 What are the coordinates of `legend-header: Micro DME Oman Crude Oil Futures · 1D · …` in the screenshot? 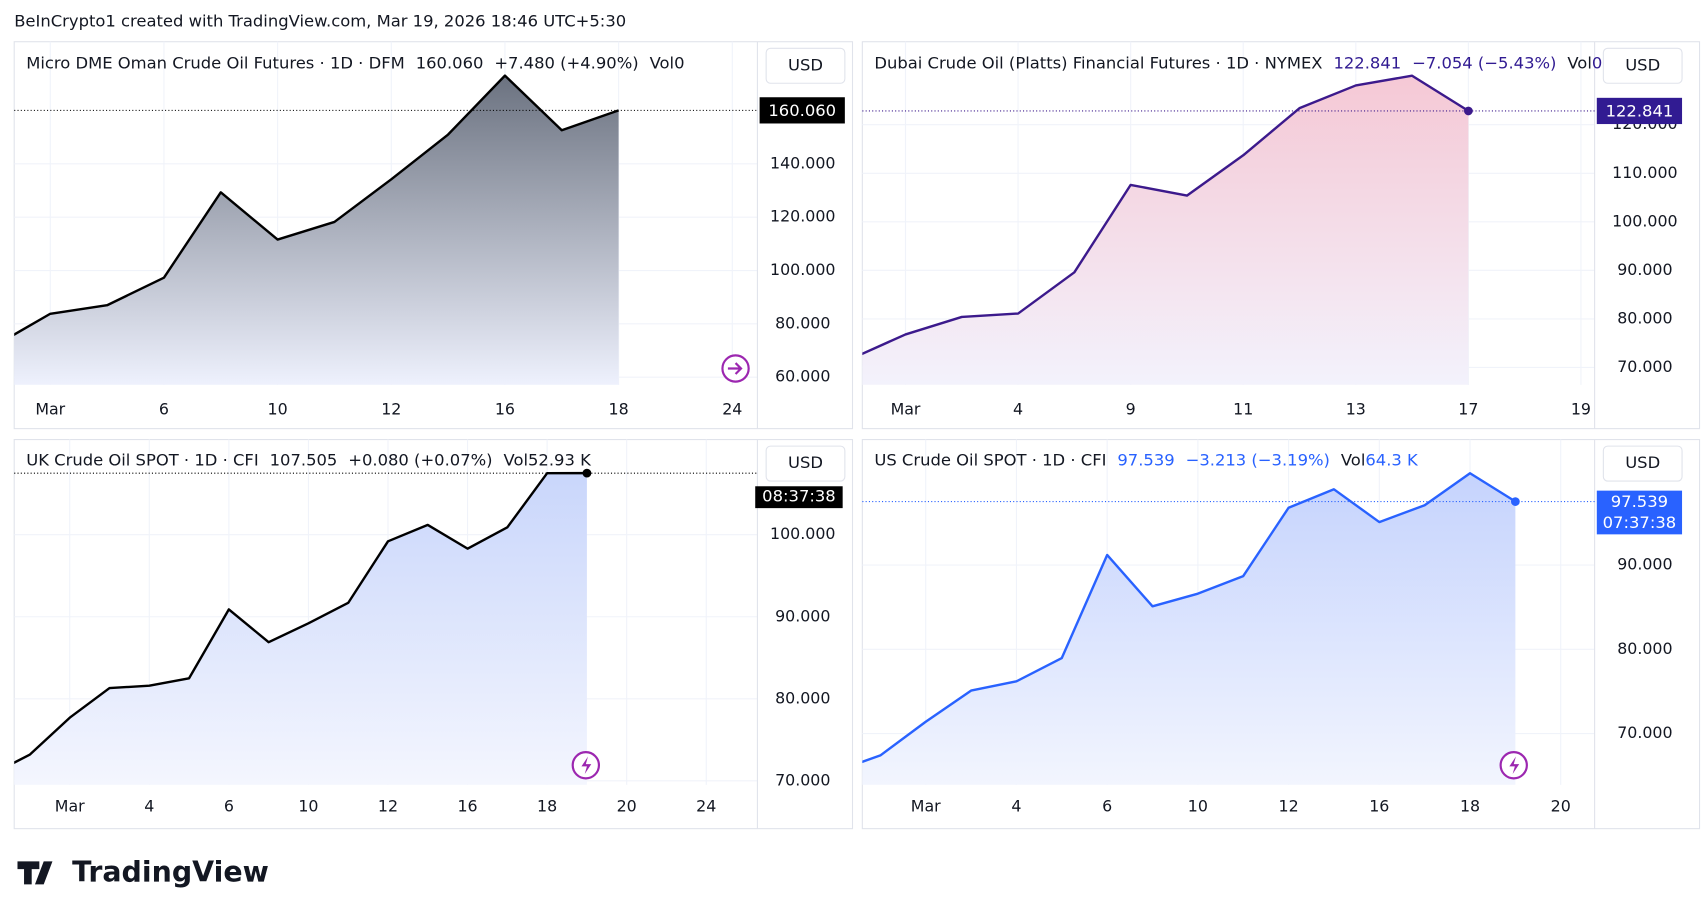 It's located at (355, 62).